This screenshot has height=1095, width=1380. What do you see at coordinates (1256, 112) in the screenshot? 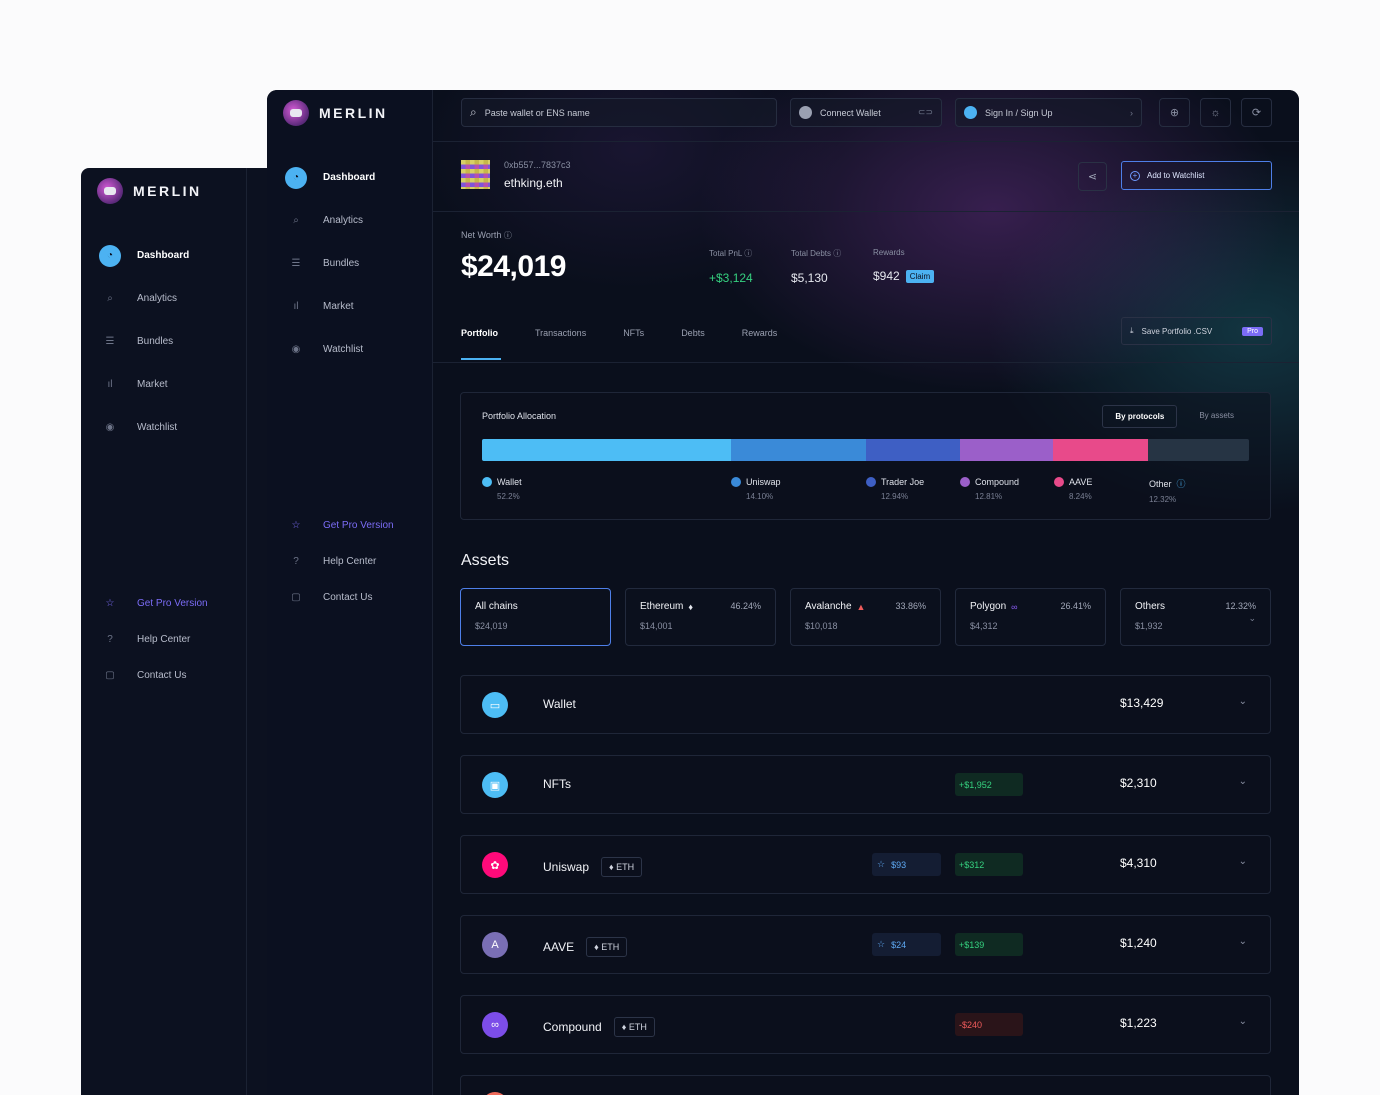
I see `refresh-button: ⟳` at bounding box center [1256, 112].